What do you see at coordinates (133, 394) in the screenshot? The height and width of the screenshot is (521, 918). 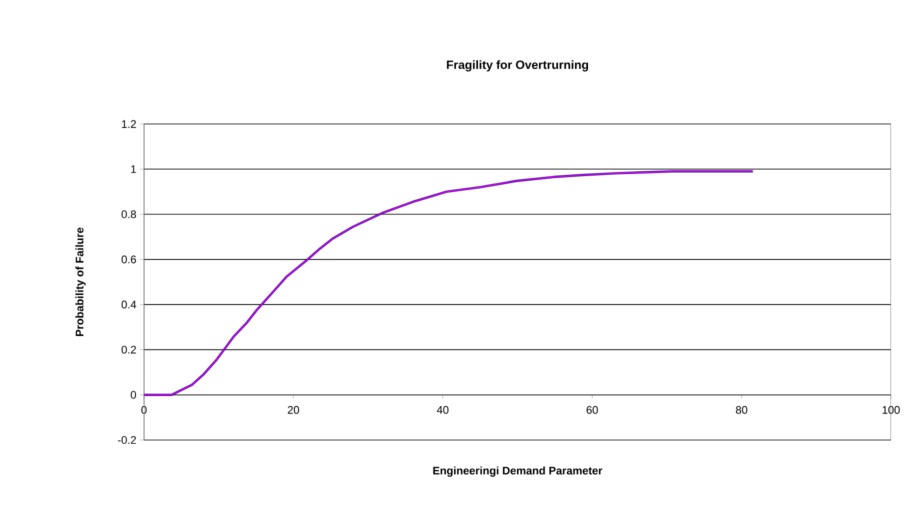 I see `y-tick-label: 0` at bounding box center [133, 394].